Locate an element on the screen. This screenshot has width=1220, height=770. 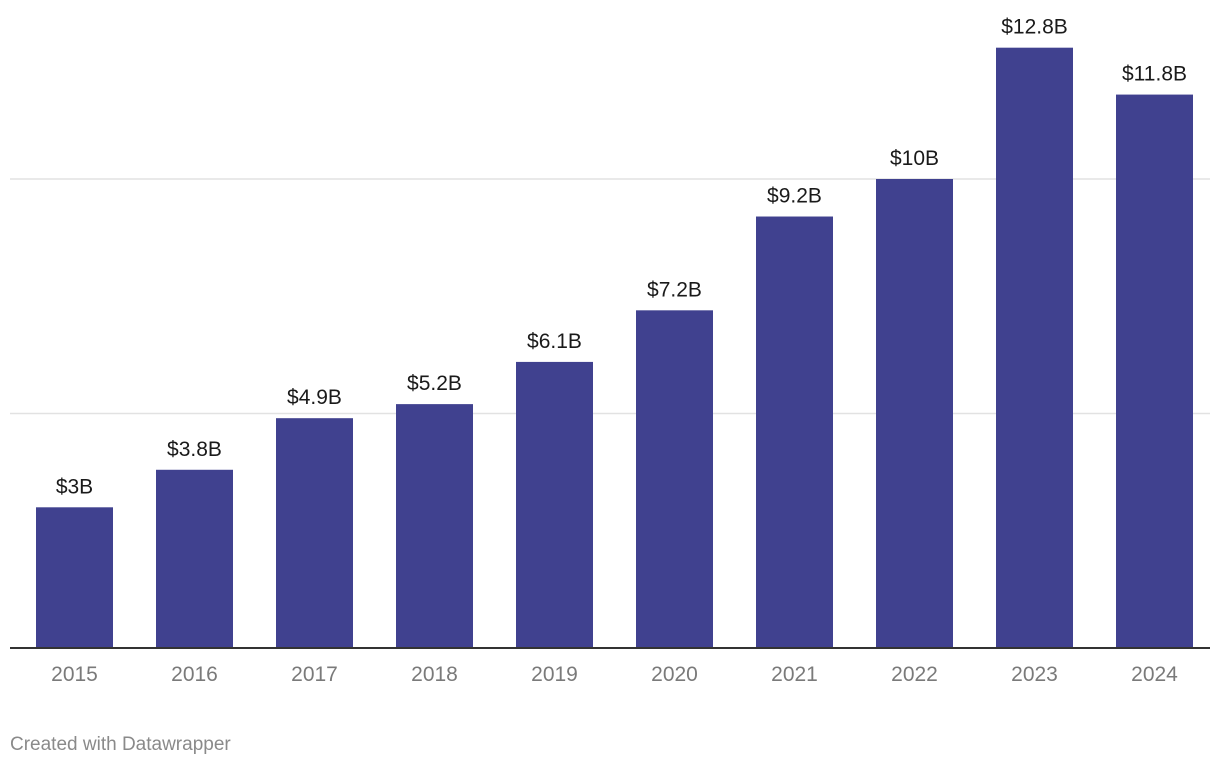
bar-2023 is located at coordinates (1034, 348).